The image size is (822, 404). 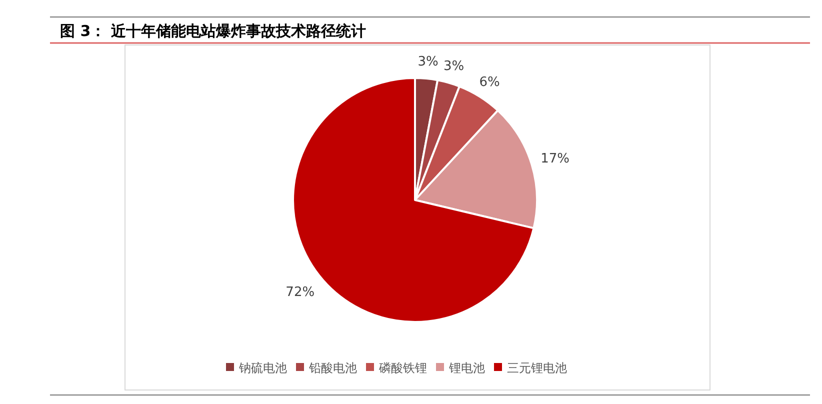 I want to click on legend-label: 三元锂电池, so click(x=537, y=368).